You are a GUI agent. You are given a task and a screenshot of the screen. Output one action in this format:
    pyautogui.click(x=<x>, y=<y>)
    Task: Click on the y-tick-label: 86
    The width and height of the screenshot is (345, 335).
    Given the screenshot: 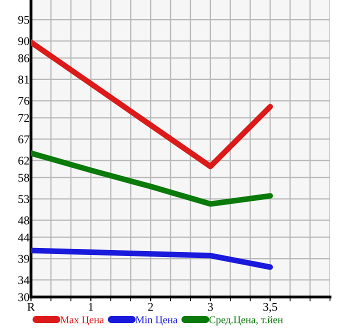 What is the action you would take?
    pyautogui.click(x=24, y=58)
    